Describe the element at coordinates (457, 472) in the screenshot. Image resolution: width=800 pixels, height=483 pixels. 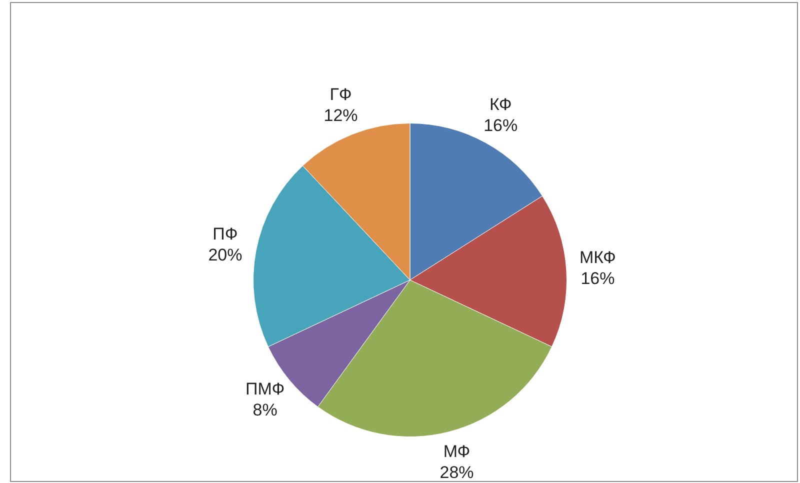
I see `data-label: 28%` at that location.